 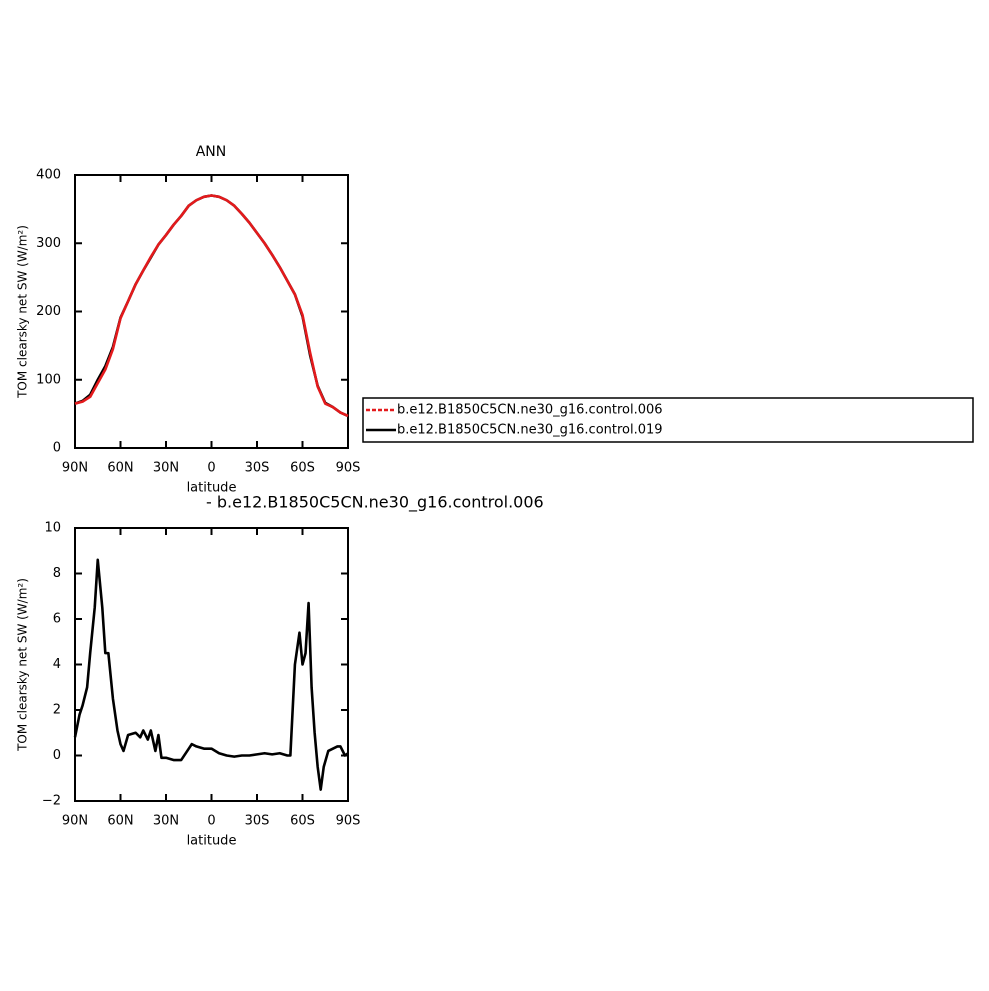 What do you see at coordinates (211, 152) in the screenshot?
I see `chart-title: ANN` at bounding box center [211, 152].